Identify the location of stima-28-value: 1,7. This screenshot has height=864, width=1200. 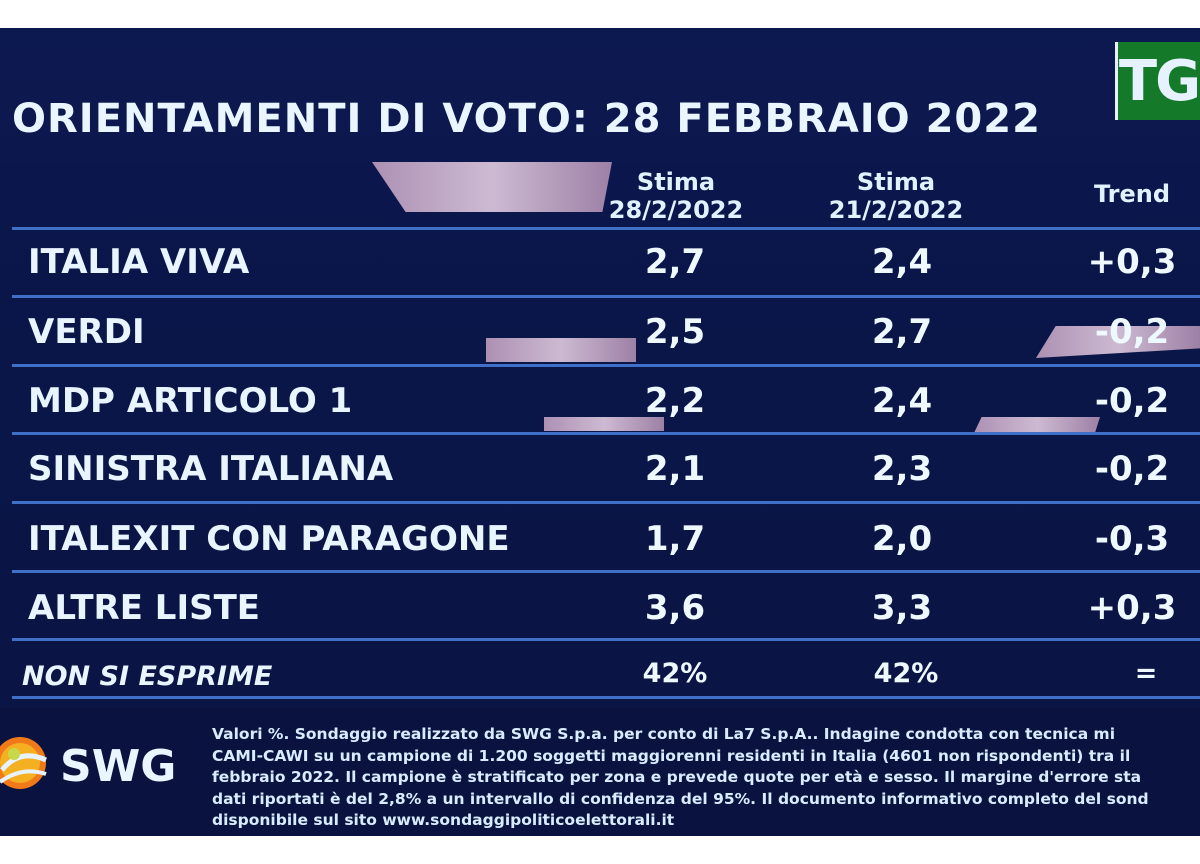
(675, 539).